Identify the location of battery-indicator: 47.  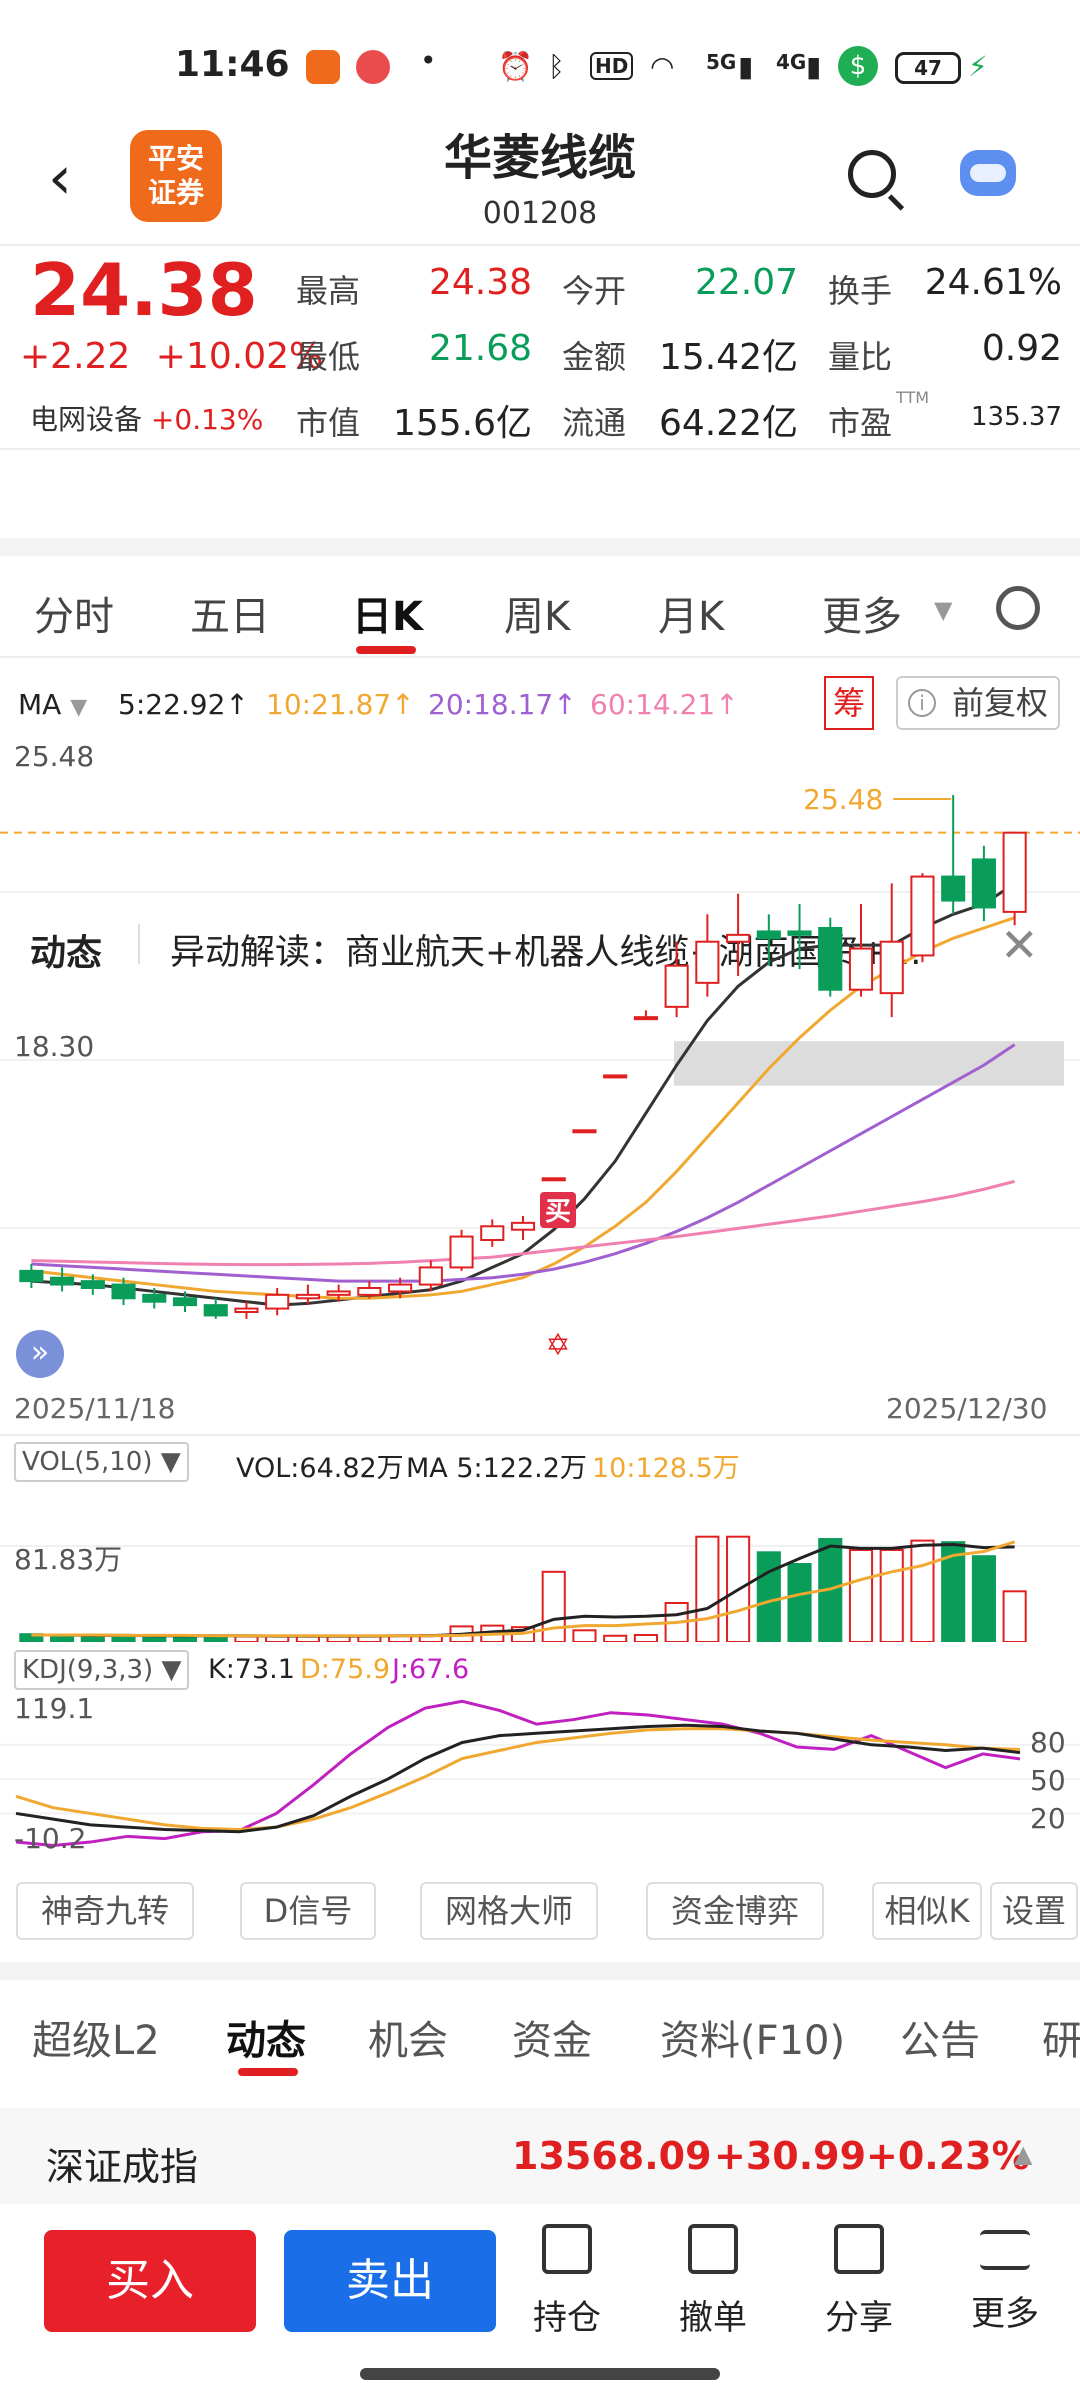
(928, 68).